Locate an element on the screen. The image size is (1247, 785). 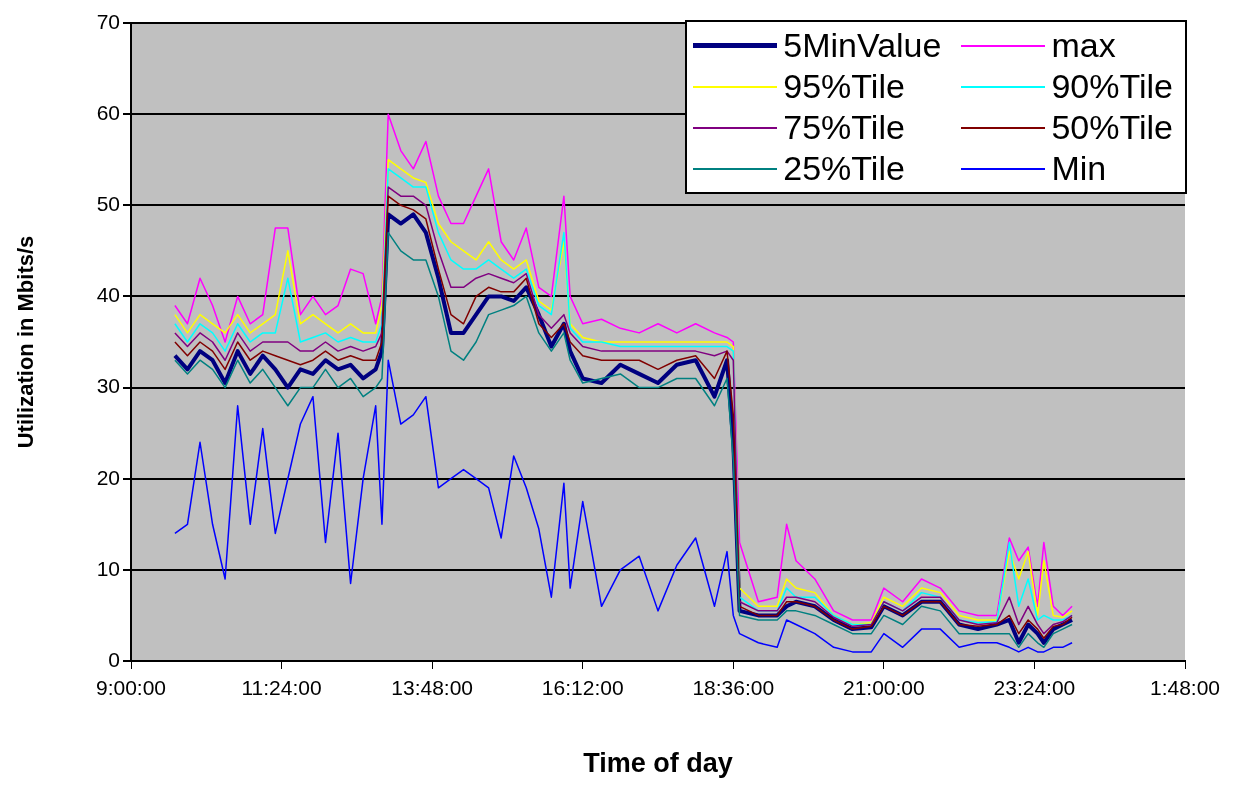
legend-label: 5MinValue is located at coordinates (862, 45).